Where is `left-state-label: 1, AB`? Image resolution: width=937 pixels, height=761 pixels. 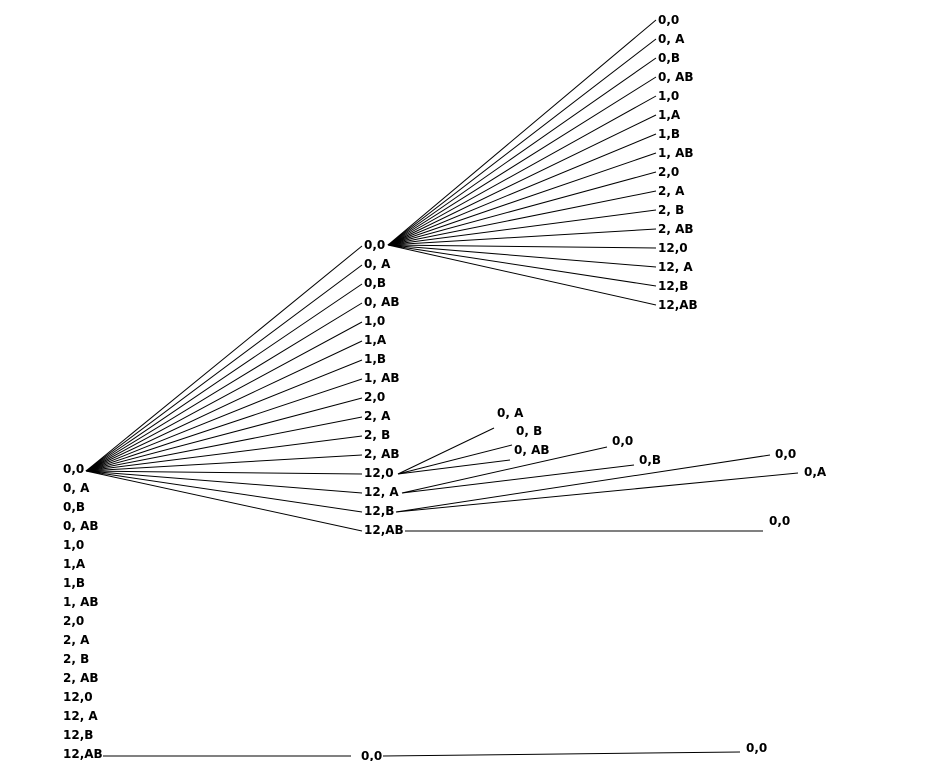
left-state-label: 1, AB is located at coordinates (81, 602).